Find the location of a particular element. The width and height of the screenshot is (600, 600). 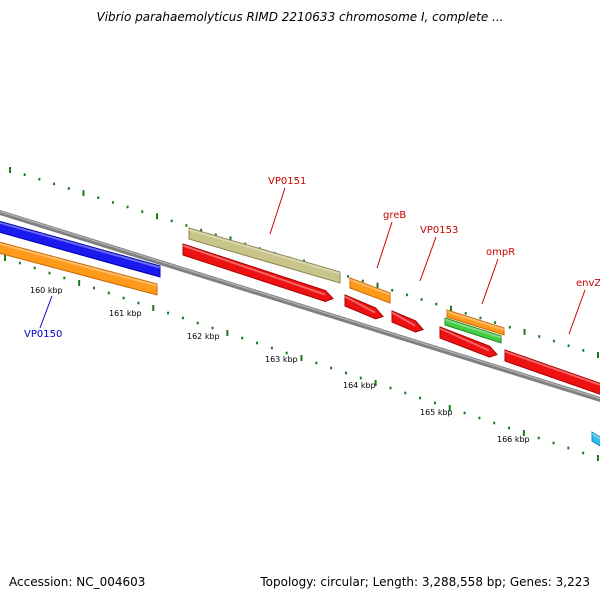

accession-text: Accession: NC_004603 is located at coordinates (77, 582).